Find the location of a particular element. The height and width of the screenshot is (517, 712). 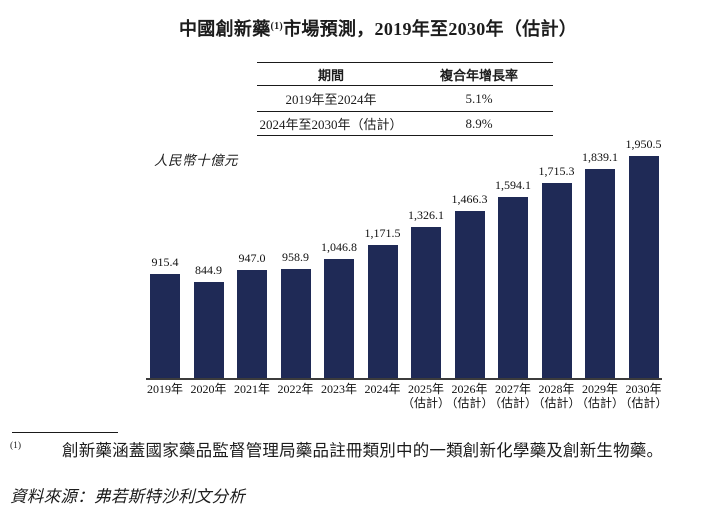

bar-value-label: 844.9 is located at coordinates (208, 270).